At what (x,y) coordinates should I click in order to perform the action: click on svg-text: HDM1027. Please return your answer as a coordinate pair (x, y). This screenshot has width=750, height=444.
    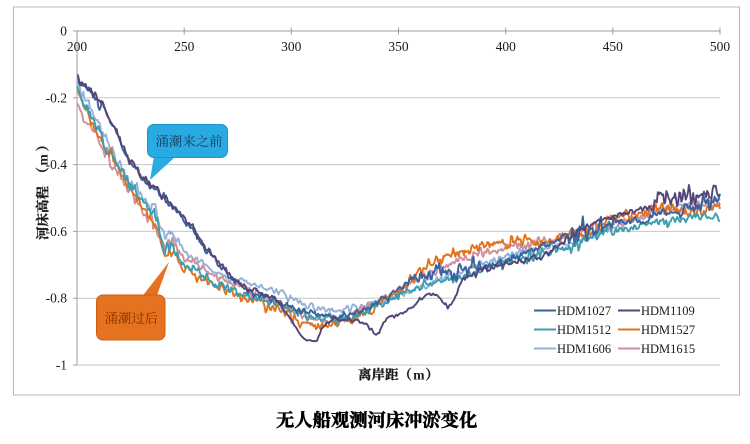
    Looking at the image, I should click on (584, 311).